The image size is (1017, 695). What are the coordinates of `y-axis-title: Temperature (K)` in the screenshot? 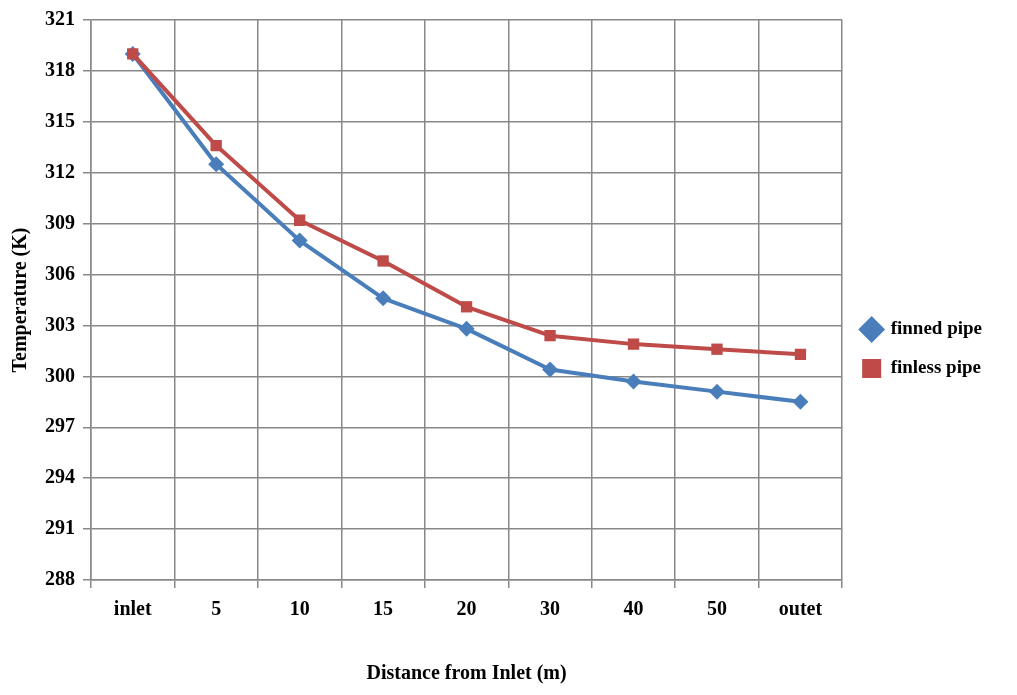 It's located at (20, 300).